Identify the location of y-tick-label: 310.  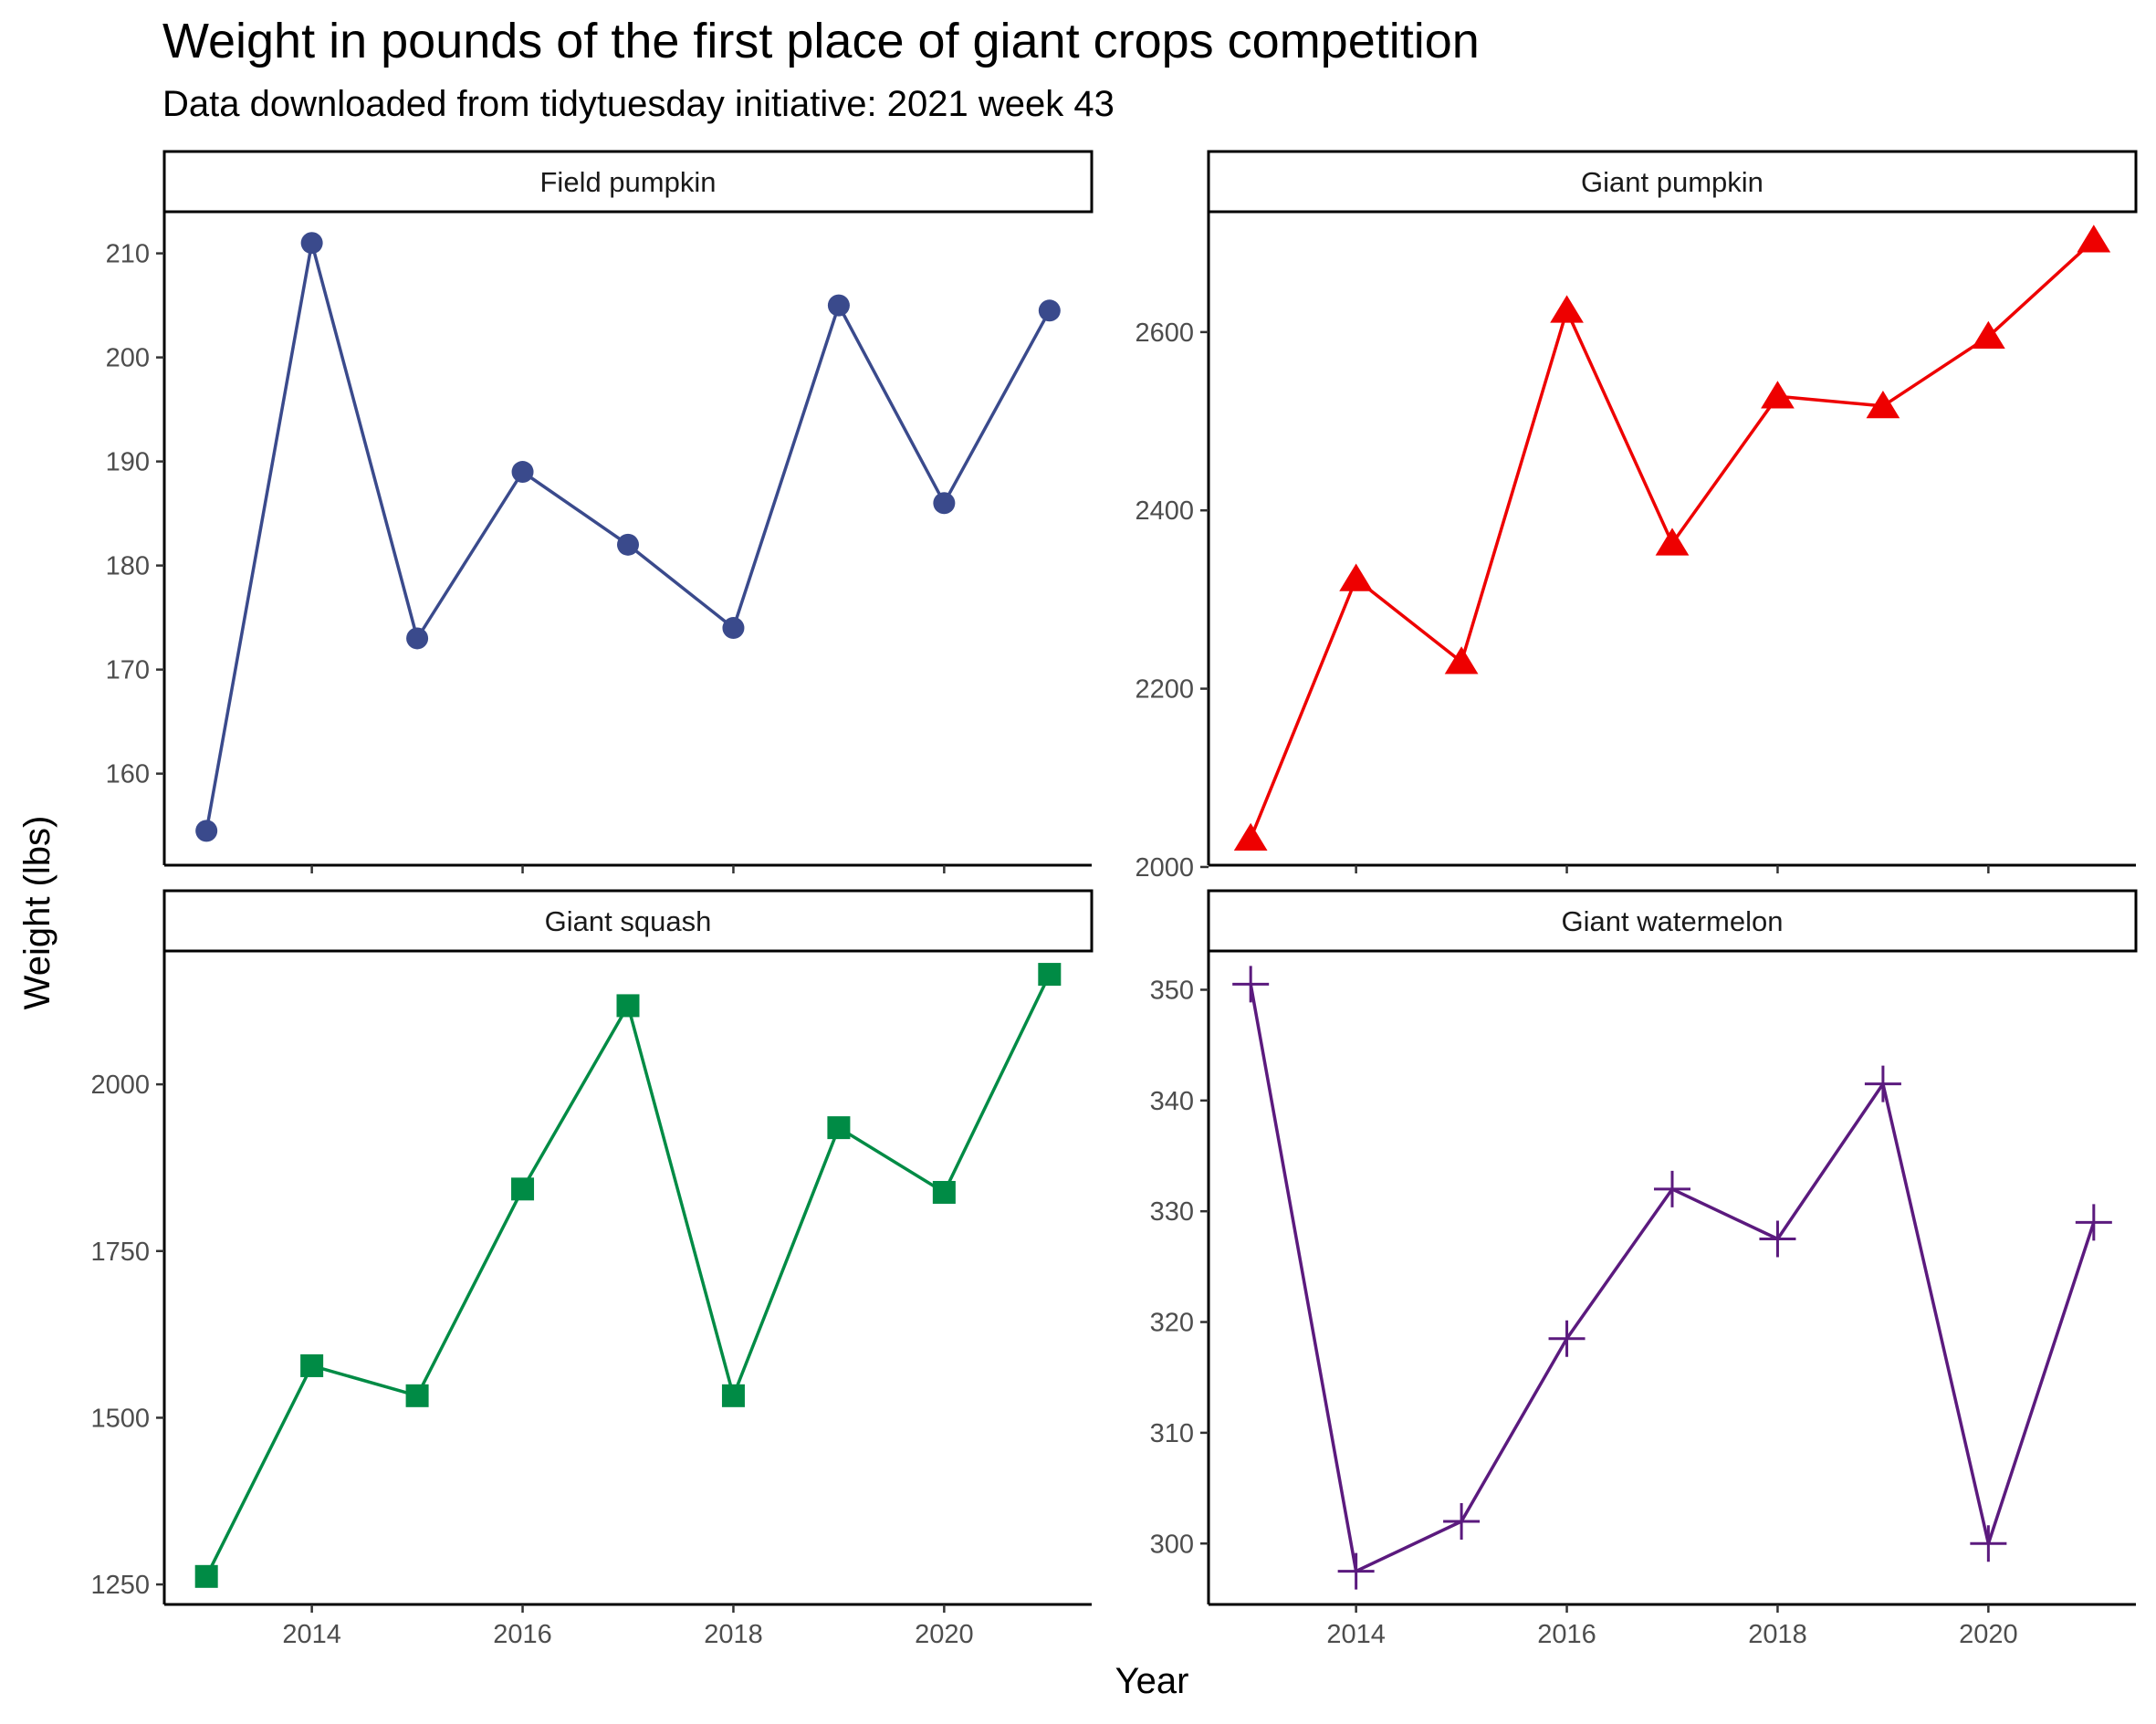
(1172, 1434).